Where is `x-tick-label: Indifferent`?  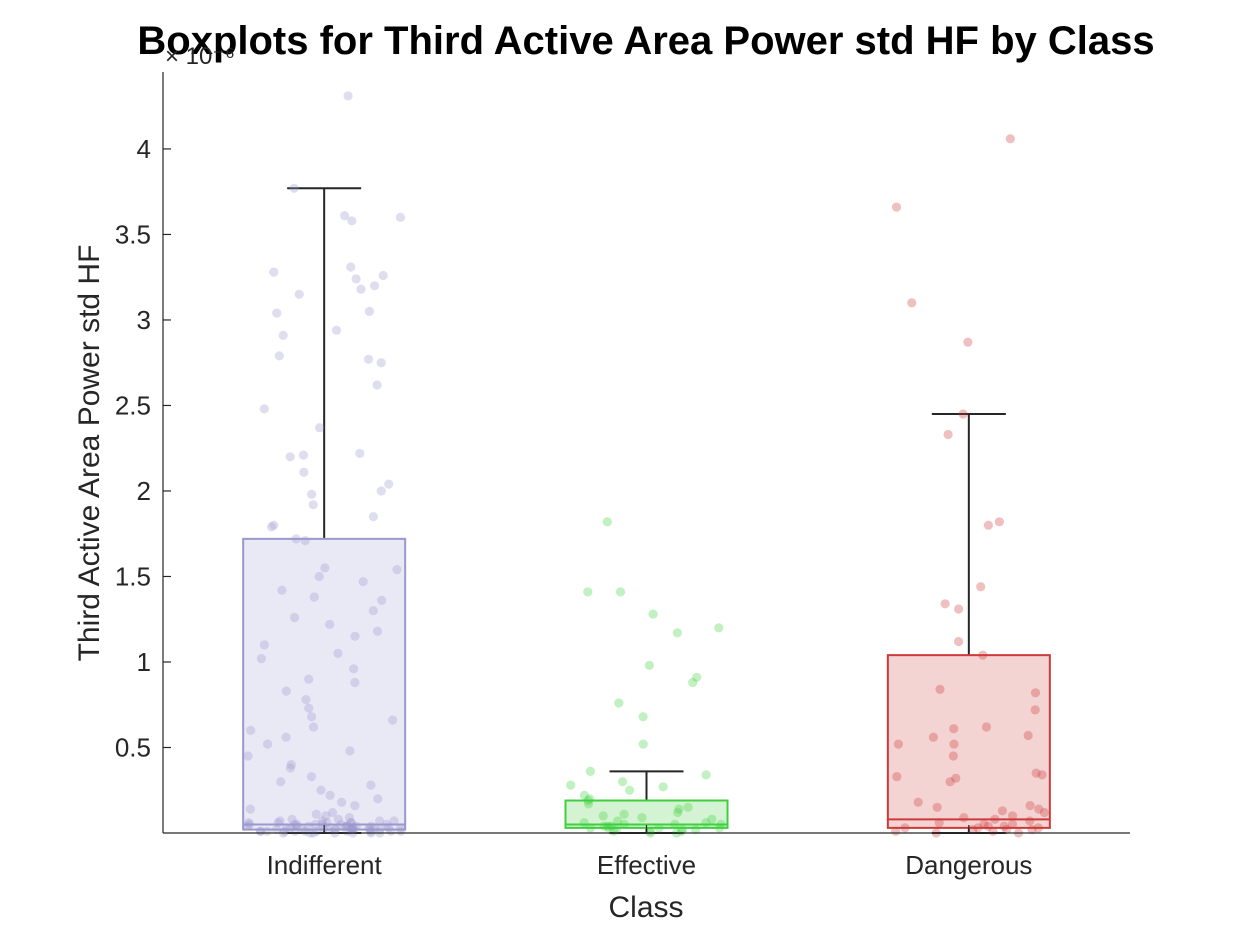 x-tick-label: Indifferent is located at coordinates (325, 865).